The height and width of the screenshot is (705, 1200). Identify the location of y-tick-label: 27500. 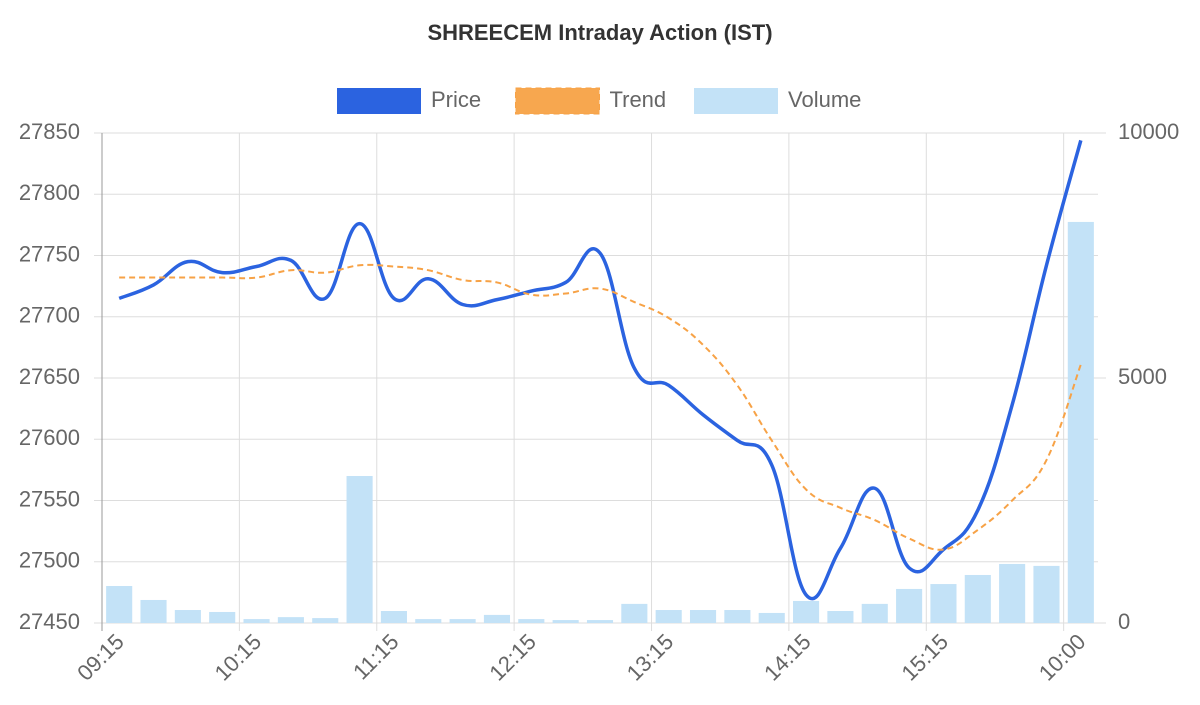
(49, 560).